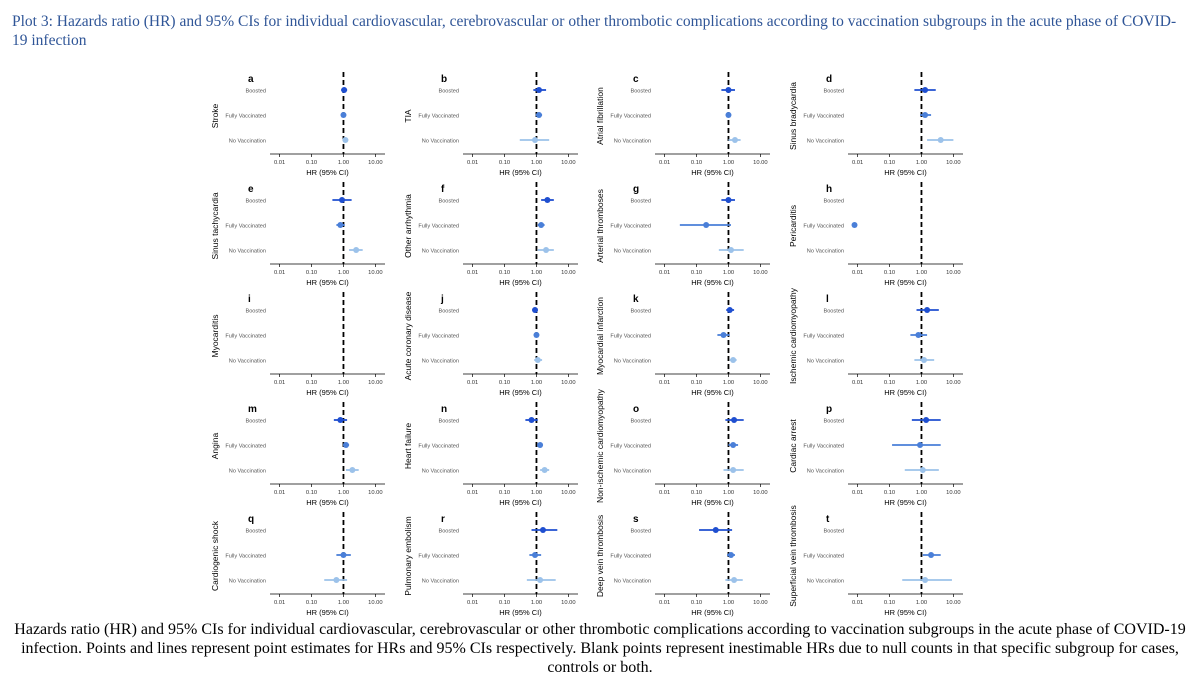  What do you see at coordinates (600, 226) in the screenshot?
I see `outcome-label: Arterial thromboses` at bounding box center [600, 226].